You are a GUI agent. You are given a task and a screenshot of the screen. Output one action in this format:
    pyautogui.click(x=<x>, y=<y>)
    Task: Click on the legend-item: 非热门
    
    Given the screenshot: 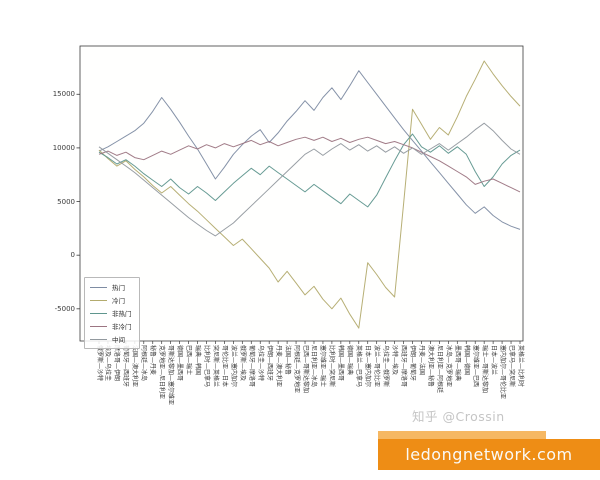 What is the action you would take?
    pyautogui.click(x=111, y=313)
    